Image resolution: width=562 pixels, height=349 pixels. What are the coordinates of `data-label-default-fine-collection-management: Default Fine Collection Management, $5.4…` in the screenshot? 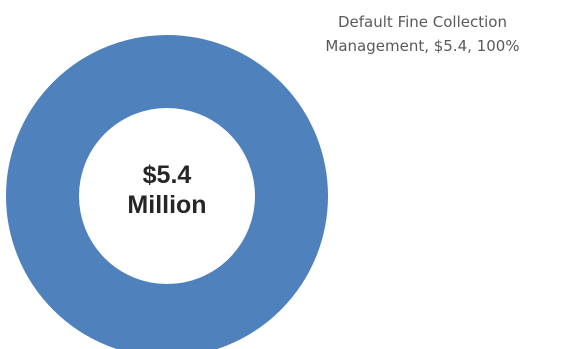 It's located at (422, 34).